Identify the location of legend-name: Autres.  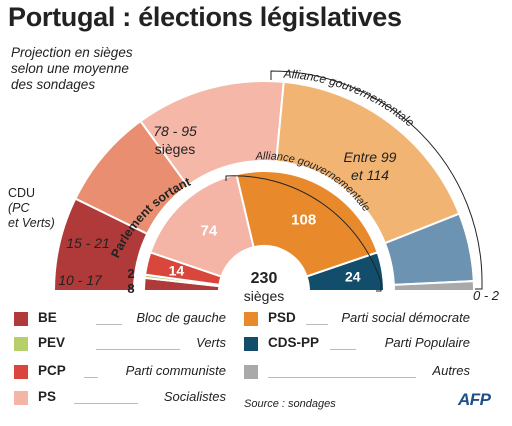
(451, 370).